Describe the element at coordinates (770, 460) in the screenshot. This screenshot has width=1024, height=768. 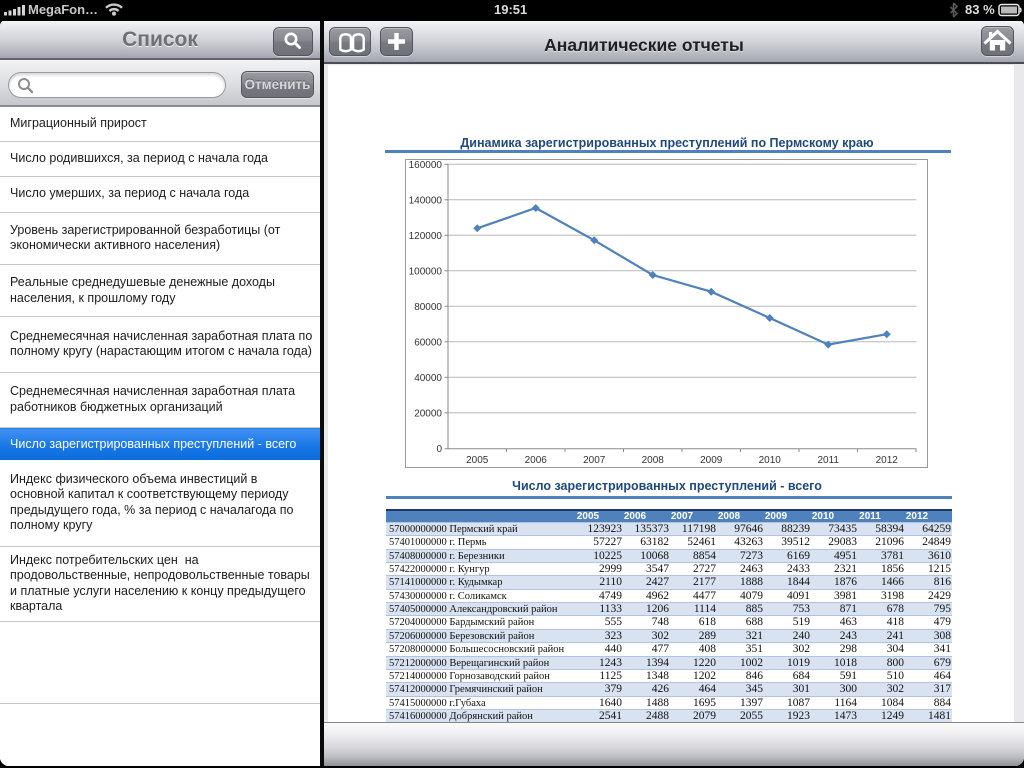
I see `svg-text: 2010` at that location.